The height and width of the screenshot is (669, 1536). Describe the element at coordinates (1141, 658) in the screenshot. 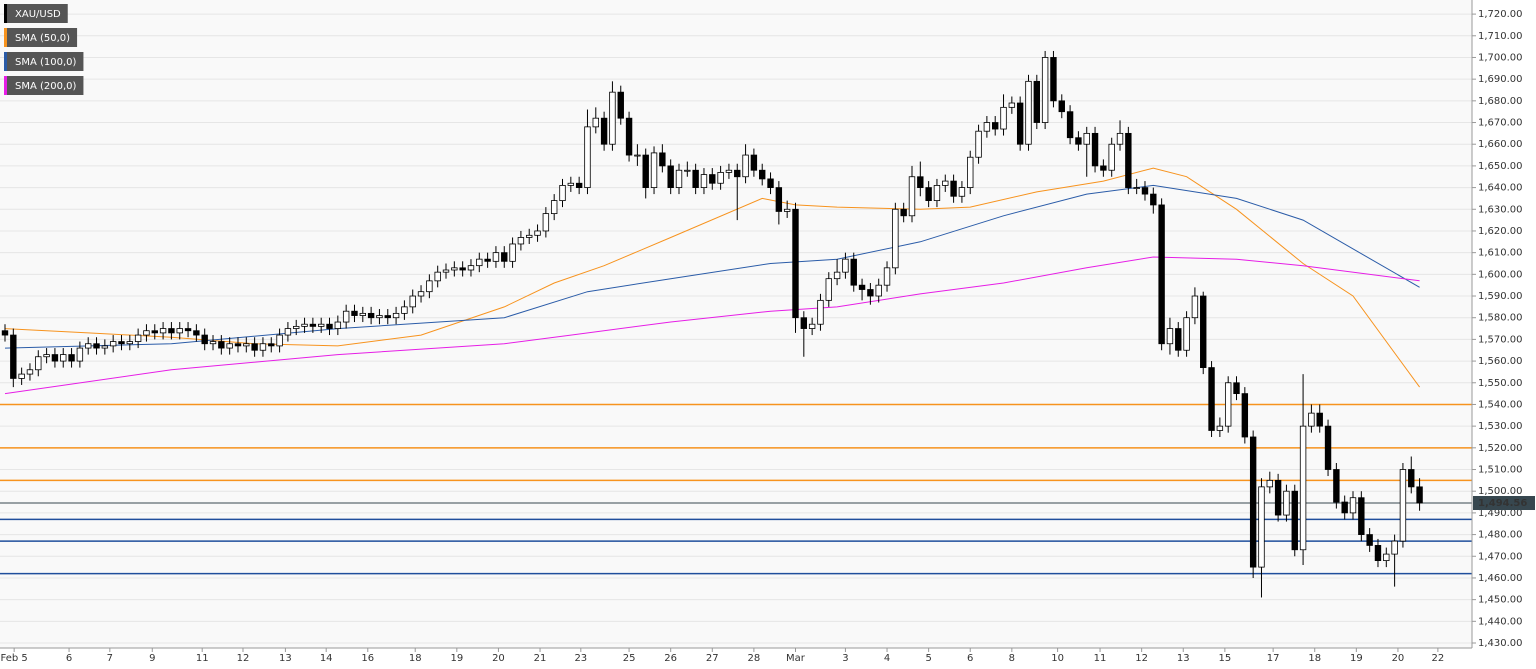

I see `x-tick-label: 12` at that location.